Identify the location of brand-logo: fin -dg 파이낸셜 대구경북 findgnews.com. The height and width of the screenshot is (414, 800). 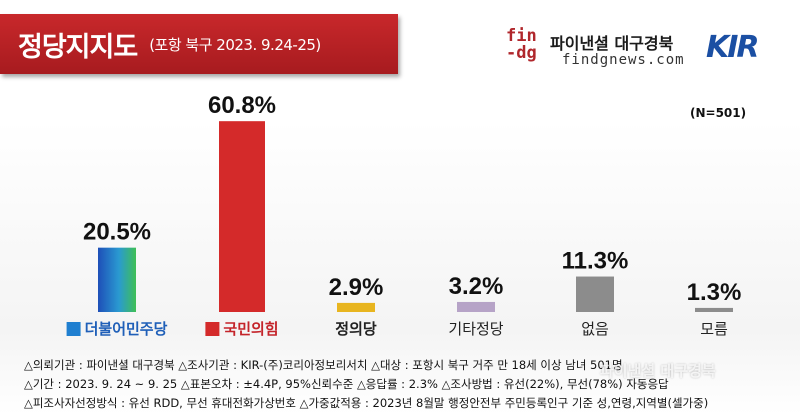
(606, 50).